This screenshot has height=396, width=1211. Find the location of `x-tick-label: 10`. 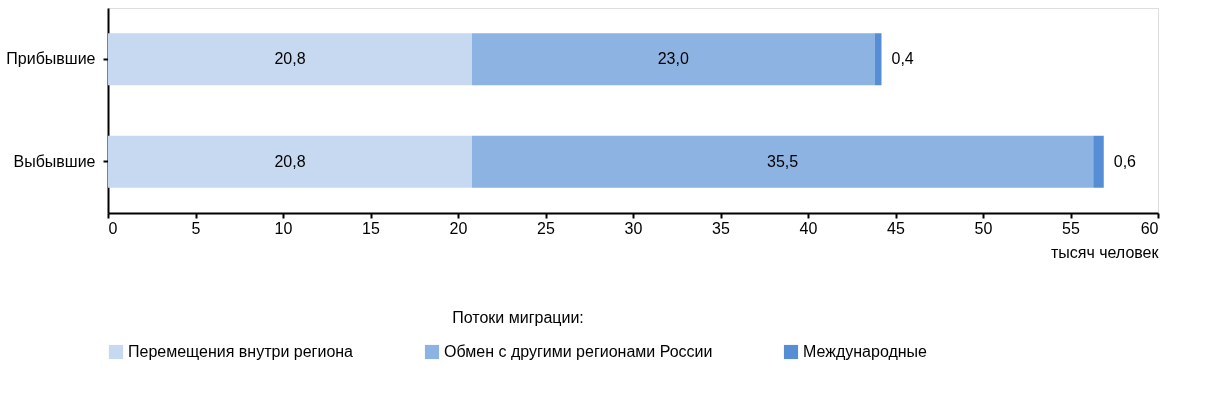

x-tick-label: 10 is located at coordinates (283, 228).